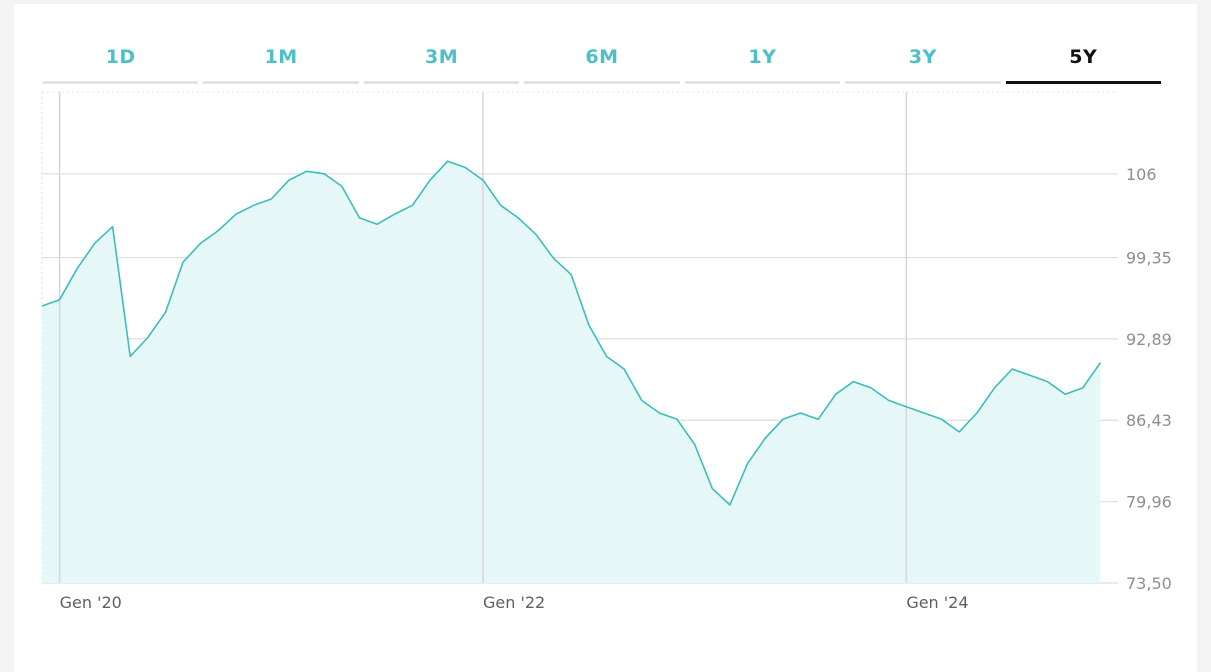 The image size is (1211, 672). What do you see at coordinates (1149, 420) in the screenshot?
I see `y-tick-label: 86,43` at bounding box center [1149, 420].